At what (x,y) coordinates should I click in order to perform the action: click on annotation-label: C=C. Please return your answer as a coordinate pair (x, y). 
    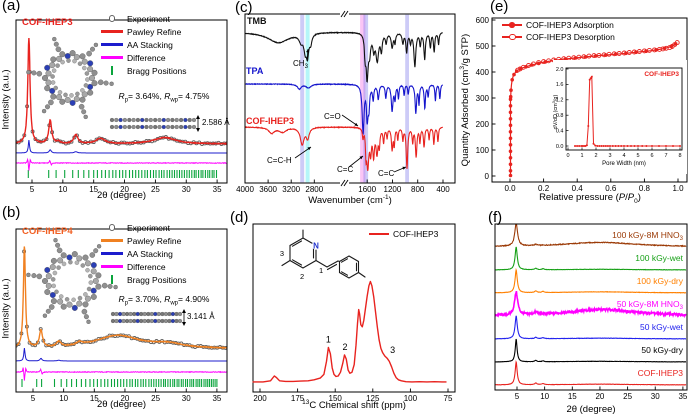
    Looking at the image, I should click on (345, 169).